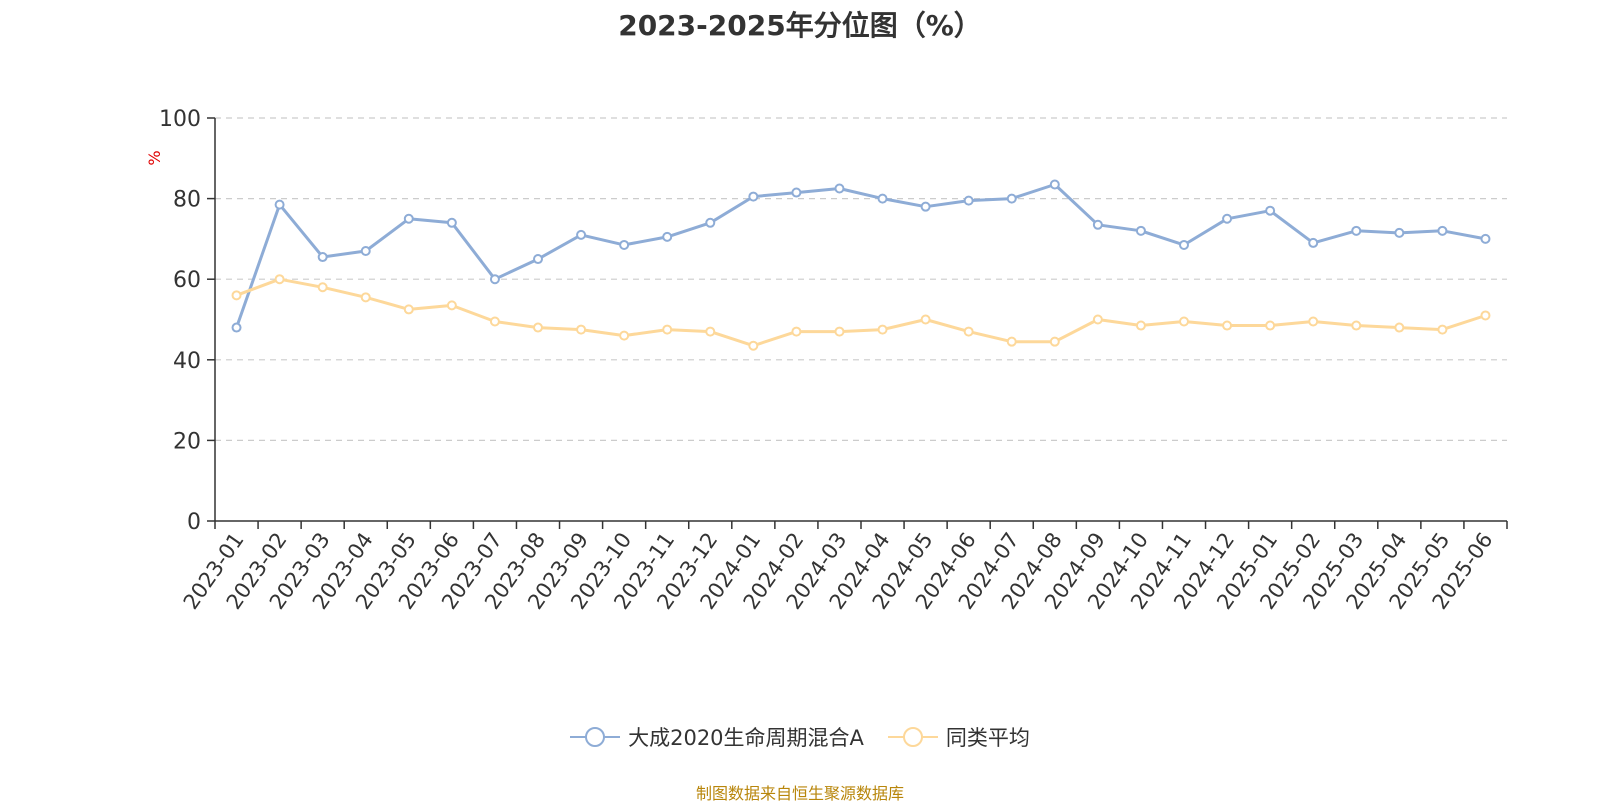 This screenshot has width=1600, height=804. I want to click on y-tick-label: 40, so click(187, 361).